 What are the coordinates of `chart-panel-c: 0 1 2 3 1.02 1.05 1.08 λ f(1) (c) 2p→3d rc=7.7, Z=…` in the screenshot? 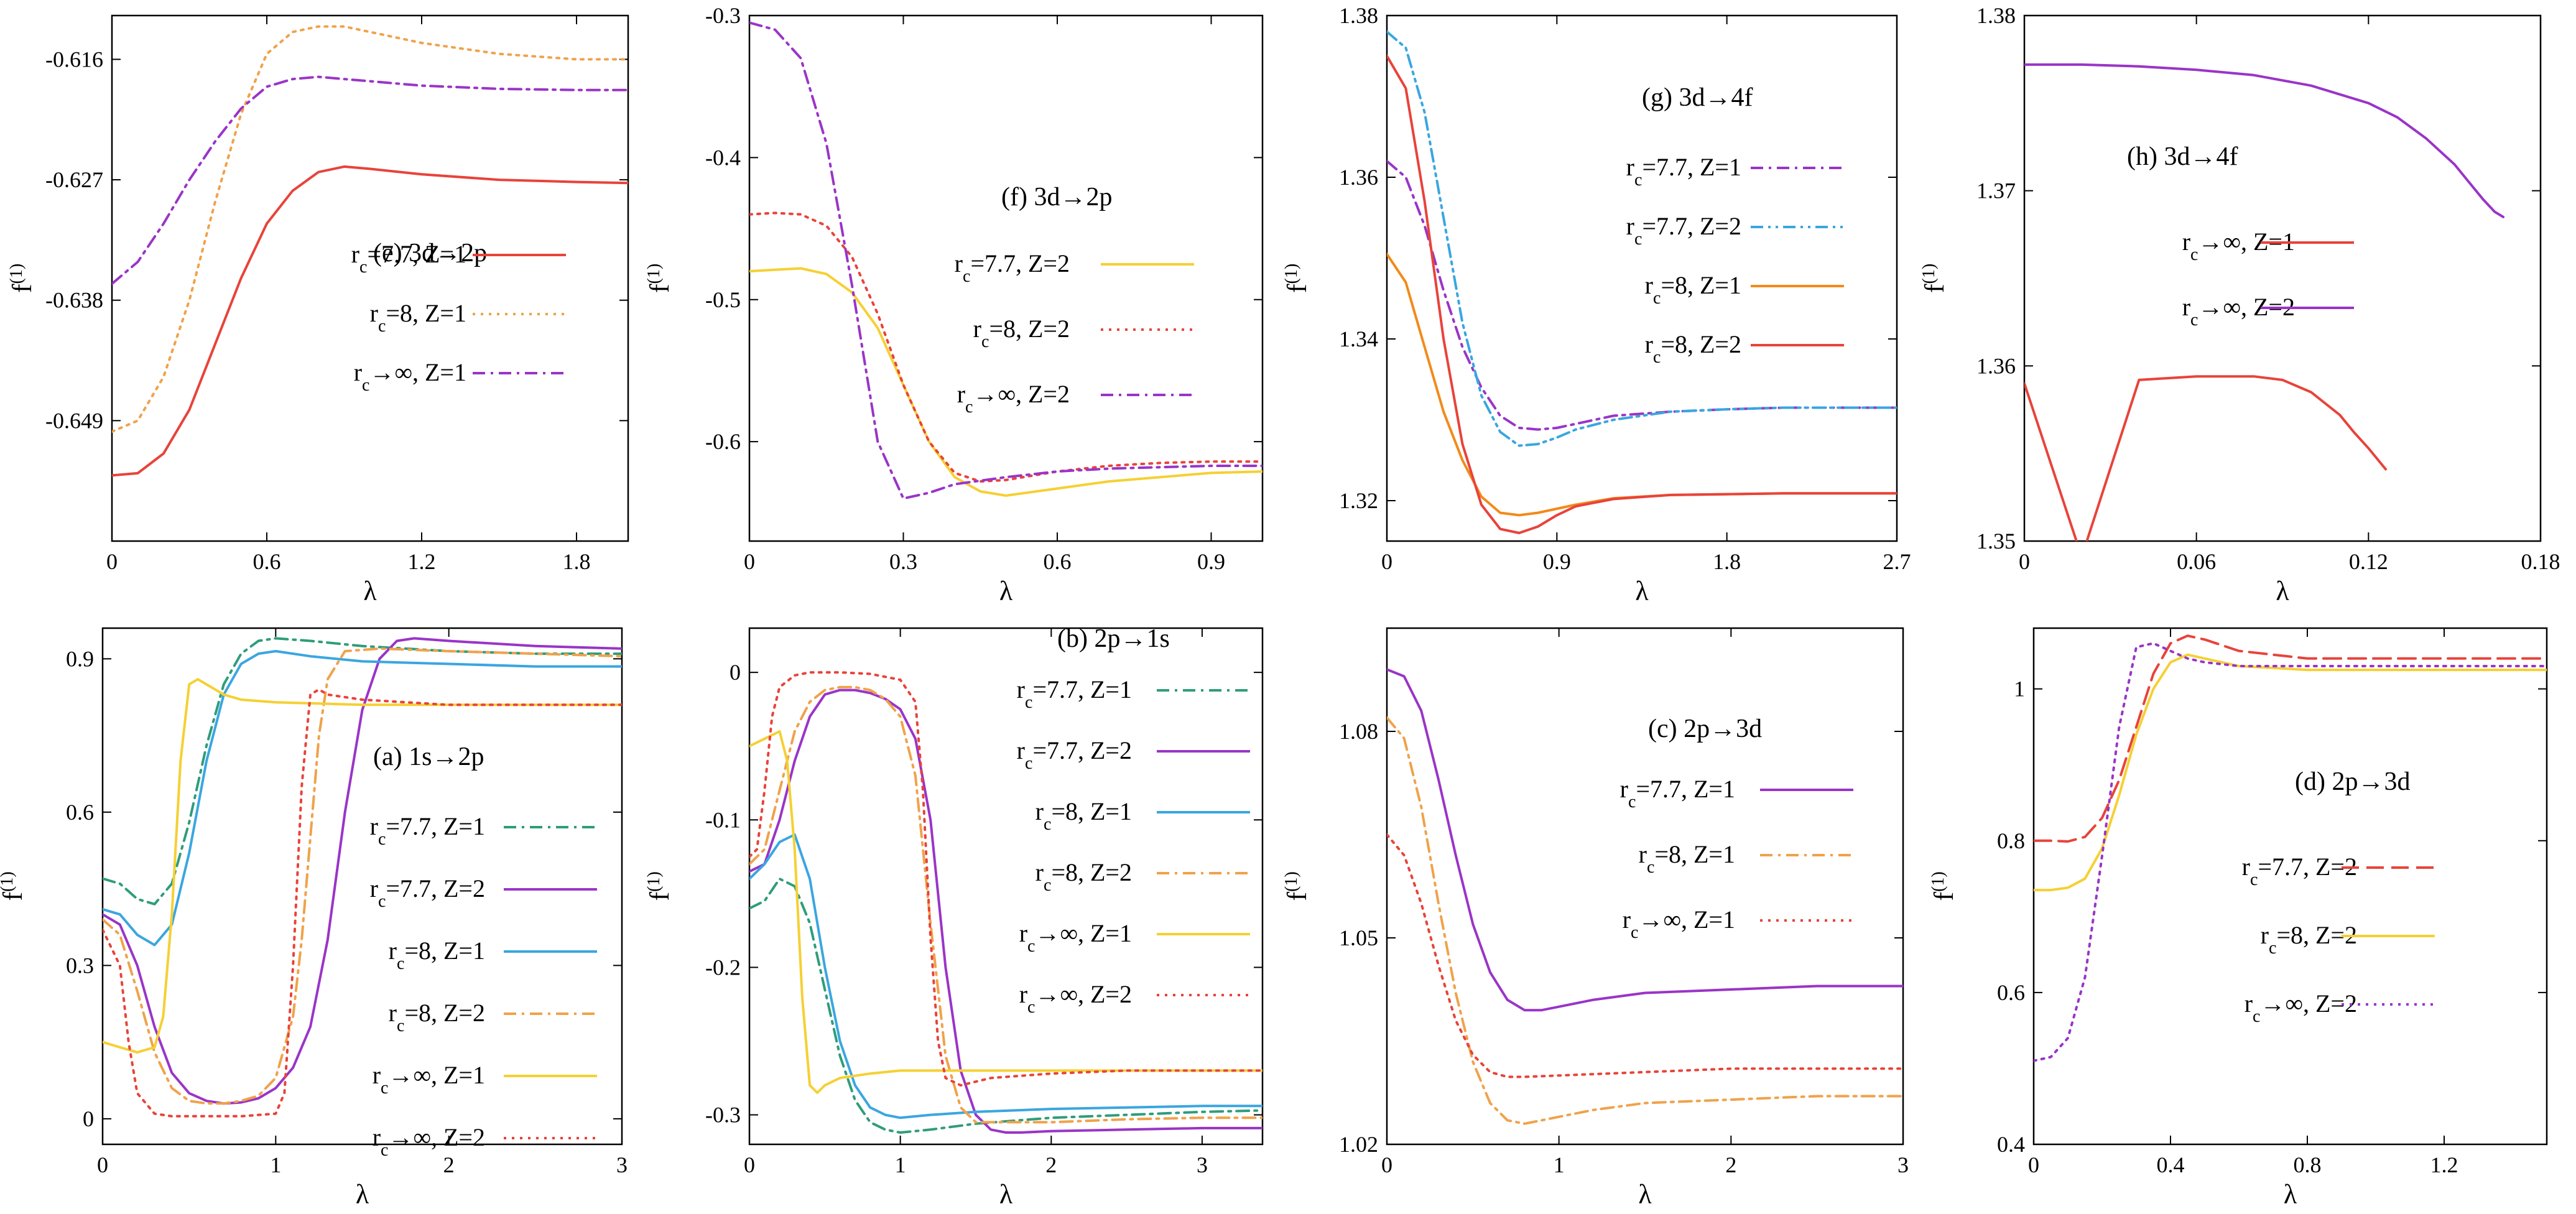 It's located at (1596, 918).